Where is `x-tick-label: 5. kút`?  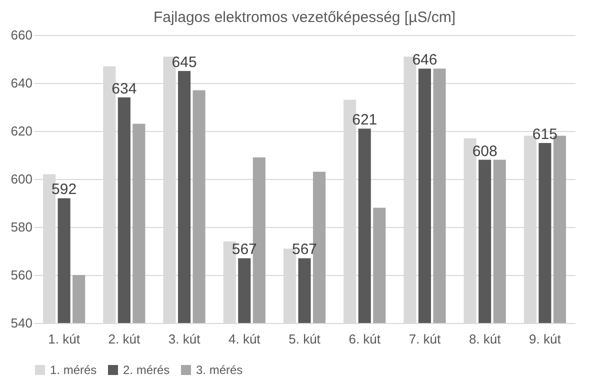 x-tick-label: 5. kút is located at coordinates (304, 339).